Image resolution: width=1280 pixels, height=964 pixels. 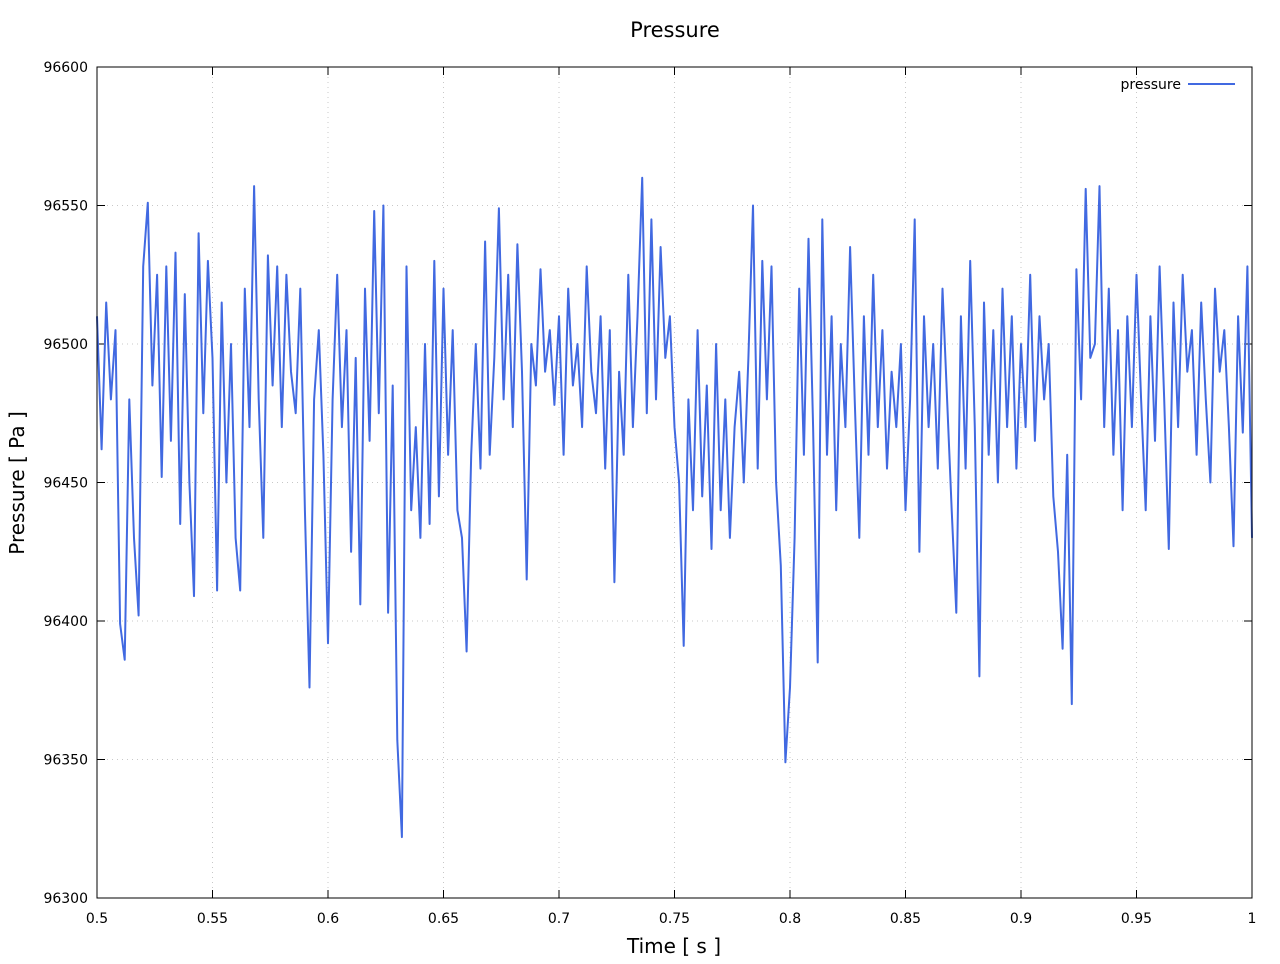 I want to click on x-axis-label: Time [ s ], so click(x=673, y=946).